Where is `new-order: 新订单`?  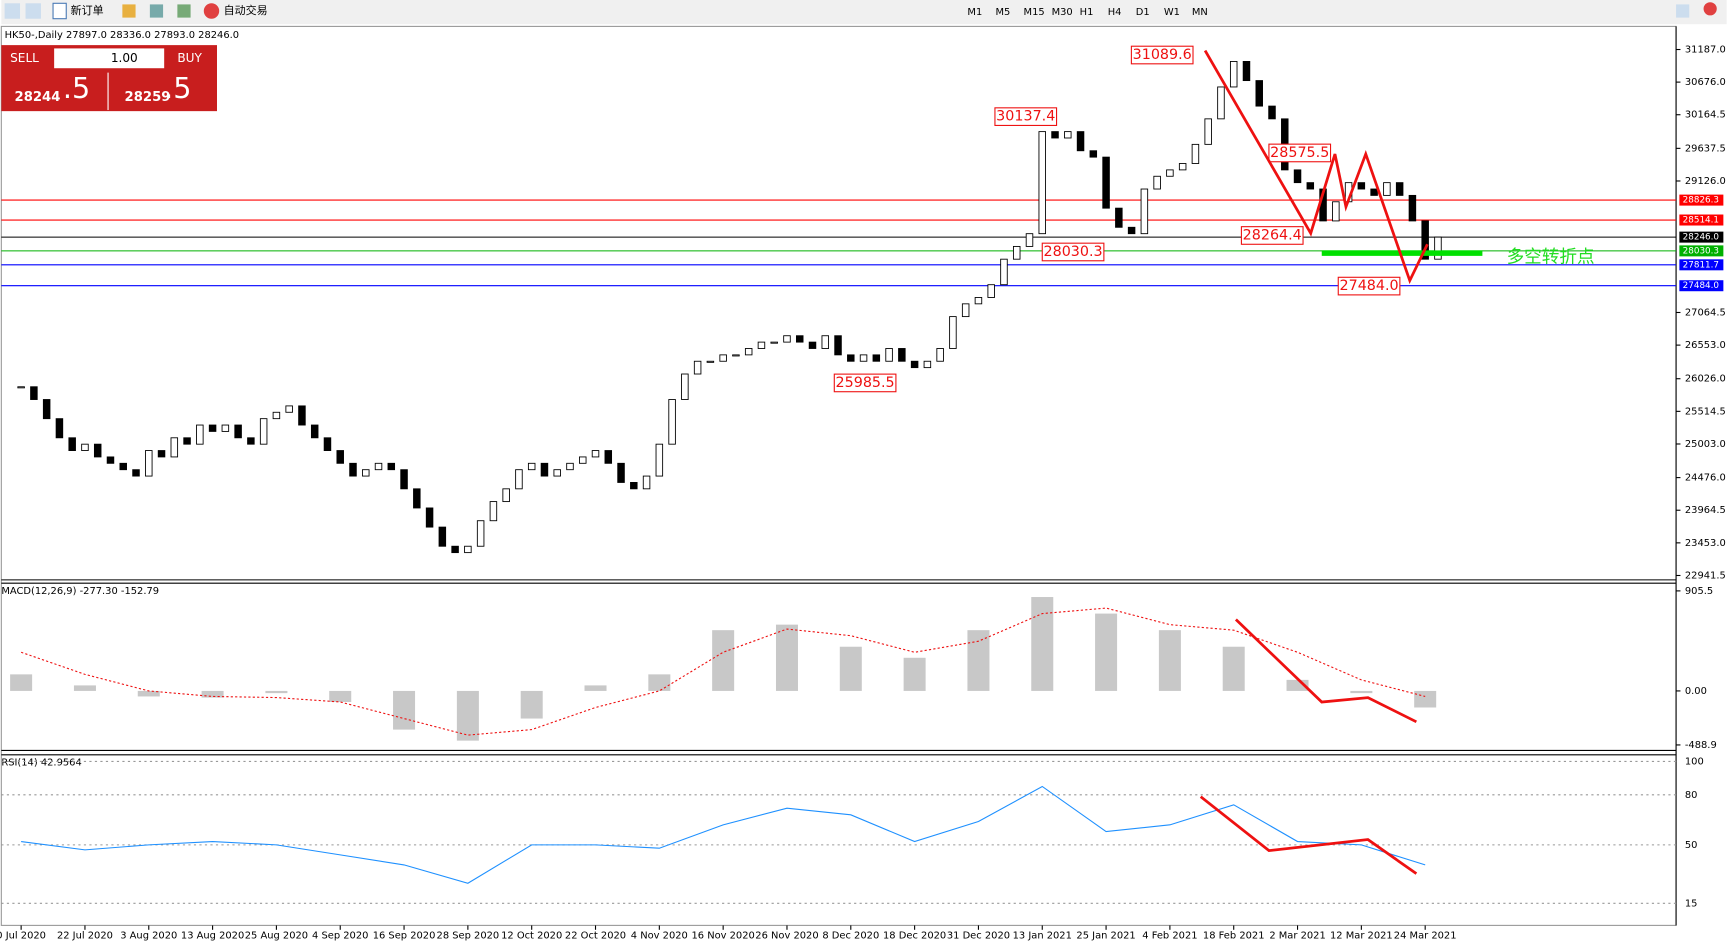
new-order: 新订单 is located at coordinates (87, 10).